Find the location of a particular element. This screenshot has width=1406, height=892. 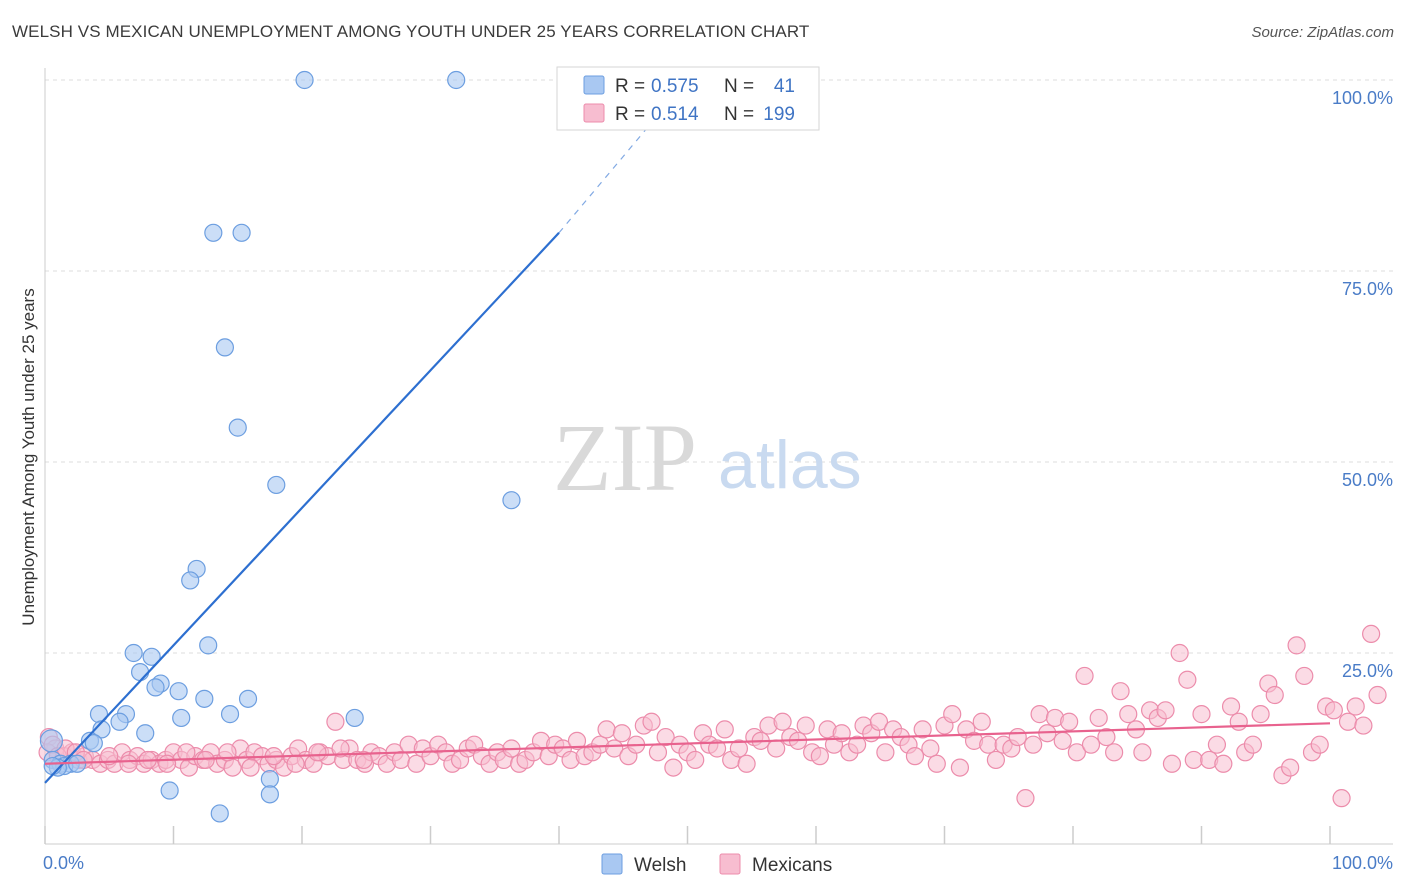

bottom-legend: Welsh Mexicans is located at coordinates (716, 864).